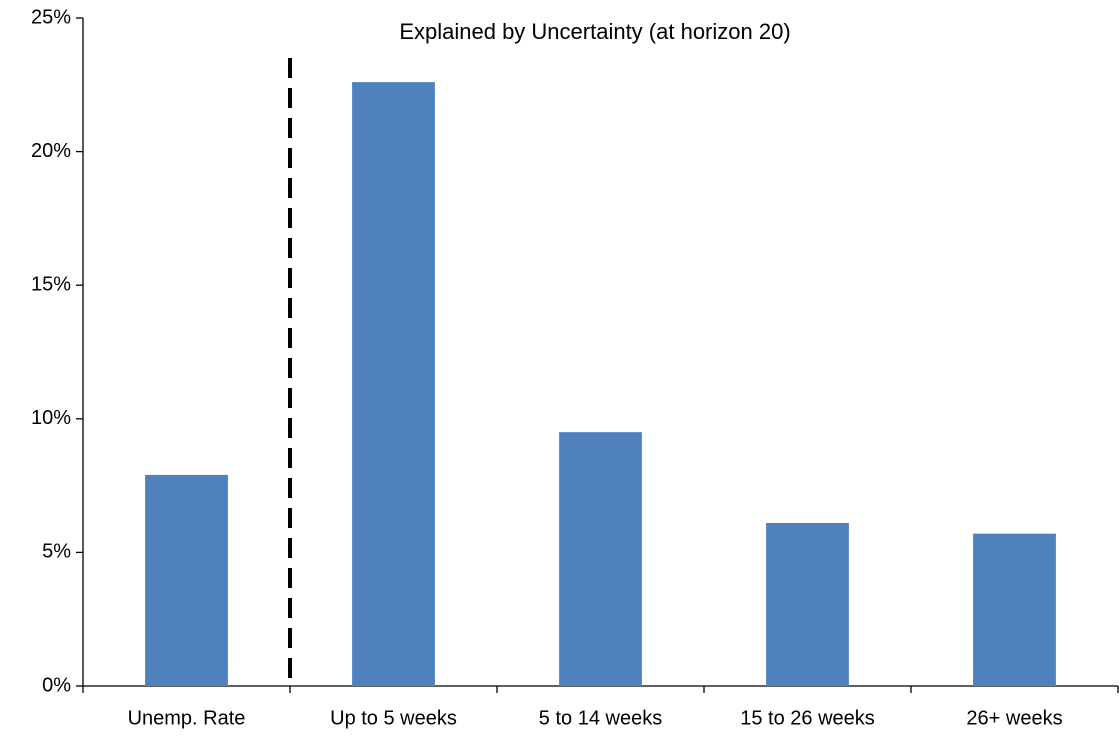 The image size is (1120, 738). Describe the element at coordinates (393, 718) in the screenshot. I see `x-tick-label: Up to 5 weeks` at that location.